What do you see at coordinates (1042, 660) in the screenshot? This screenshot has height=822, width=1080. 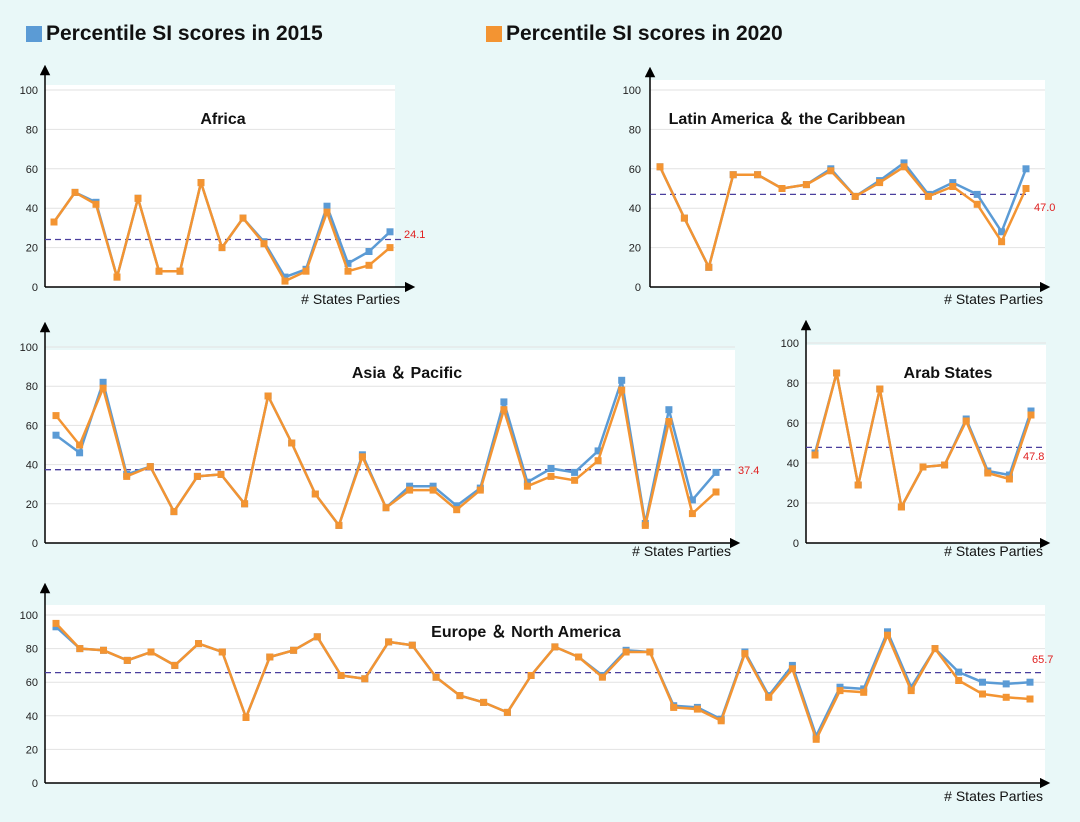 I see `average-label: 65.7` at bounding box center [1042, 660].